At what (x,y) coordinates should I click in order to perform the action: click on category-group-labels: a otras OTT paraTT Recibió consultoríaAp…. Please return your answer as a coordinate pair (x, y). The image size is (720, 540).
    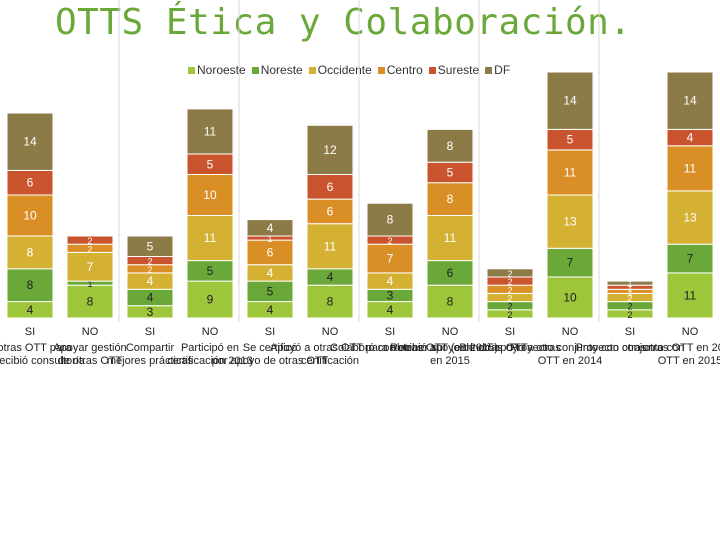
    Looking at the image, I should click on (360, 356).